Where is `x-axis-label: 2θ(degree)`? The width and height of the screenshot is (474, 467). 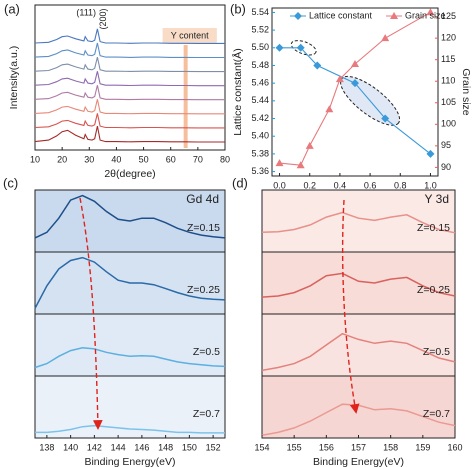
x-axis-label: 2θ(degree) is located at coordinates (129, 174).